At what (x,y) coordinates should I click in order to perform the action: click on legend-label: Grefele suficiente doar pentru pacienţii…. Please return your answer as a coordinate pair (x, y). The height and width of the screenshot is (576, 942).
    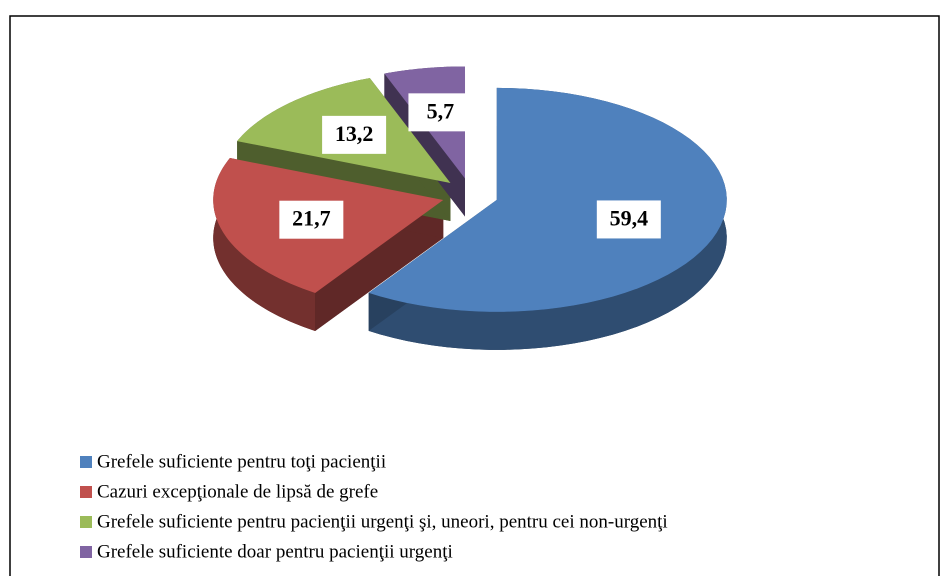
    Looking at the image, I should click on (275, 551).